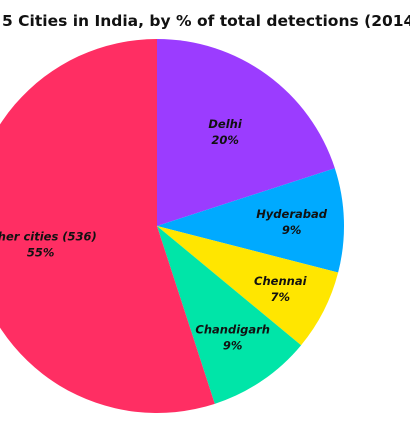  I want to click on slice-label: Hyderabad, so click(292, 214).